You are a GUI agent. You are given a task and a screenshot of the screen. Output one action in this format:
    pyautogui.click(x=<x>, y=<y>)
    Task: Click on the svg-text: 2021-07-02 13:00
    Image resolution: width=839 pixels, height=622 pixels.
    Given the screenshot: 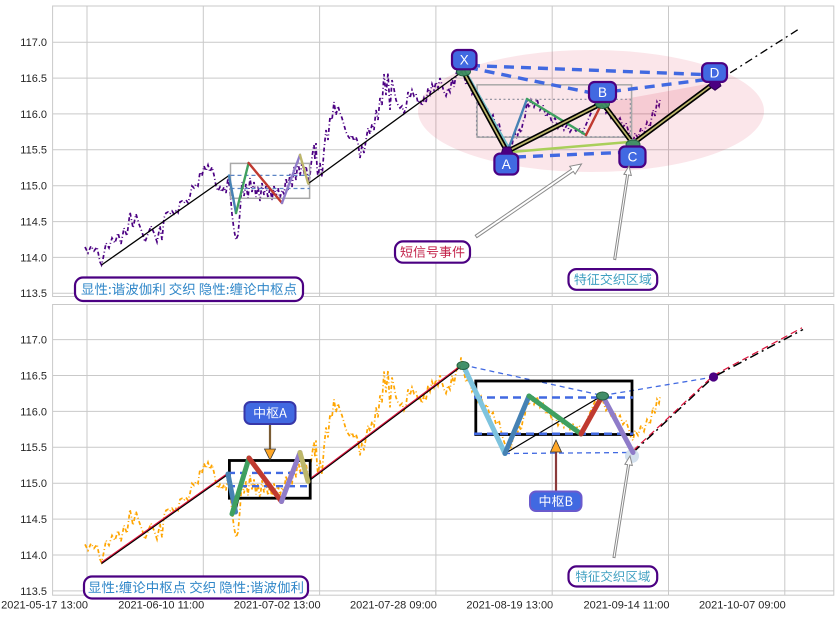 What is the action you would take?
    pyautogui.click(x=277, y=606)
    